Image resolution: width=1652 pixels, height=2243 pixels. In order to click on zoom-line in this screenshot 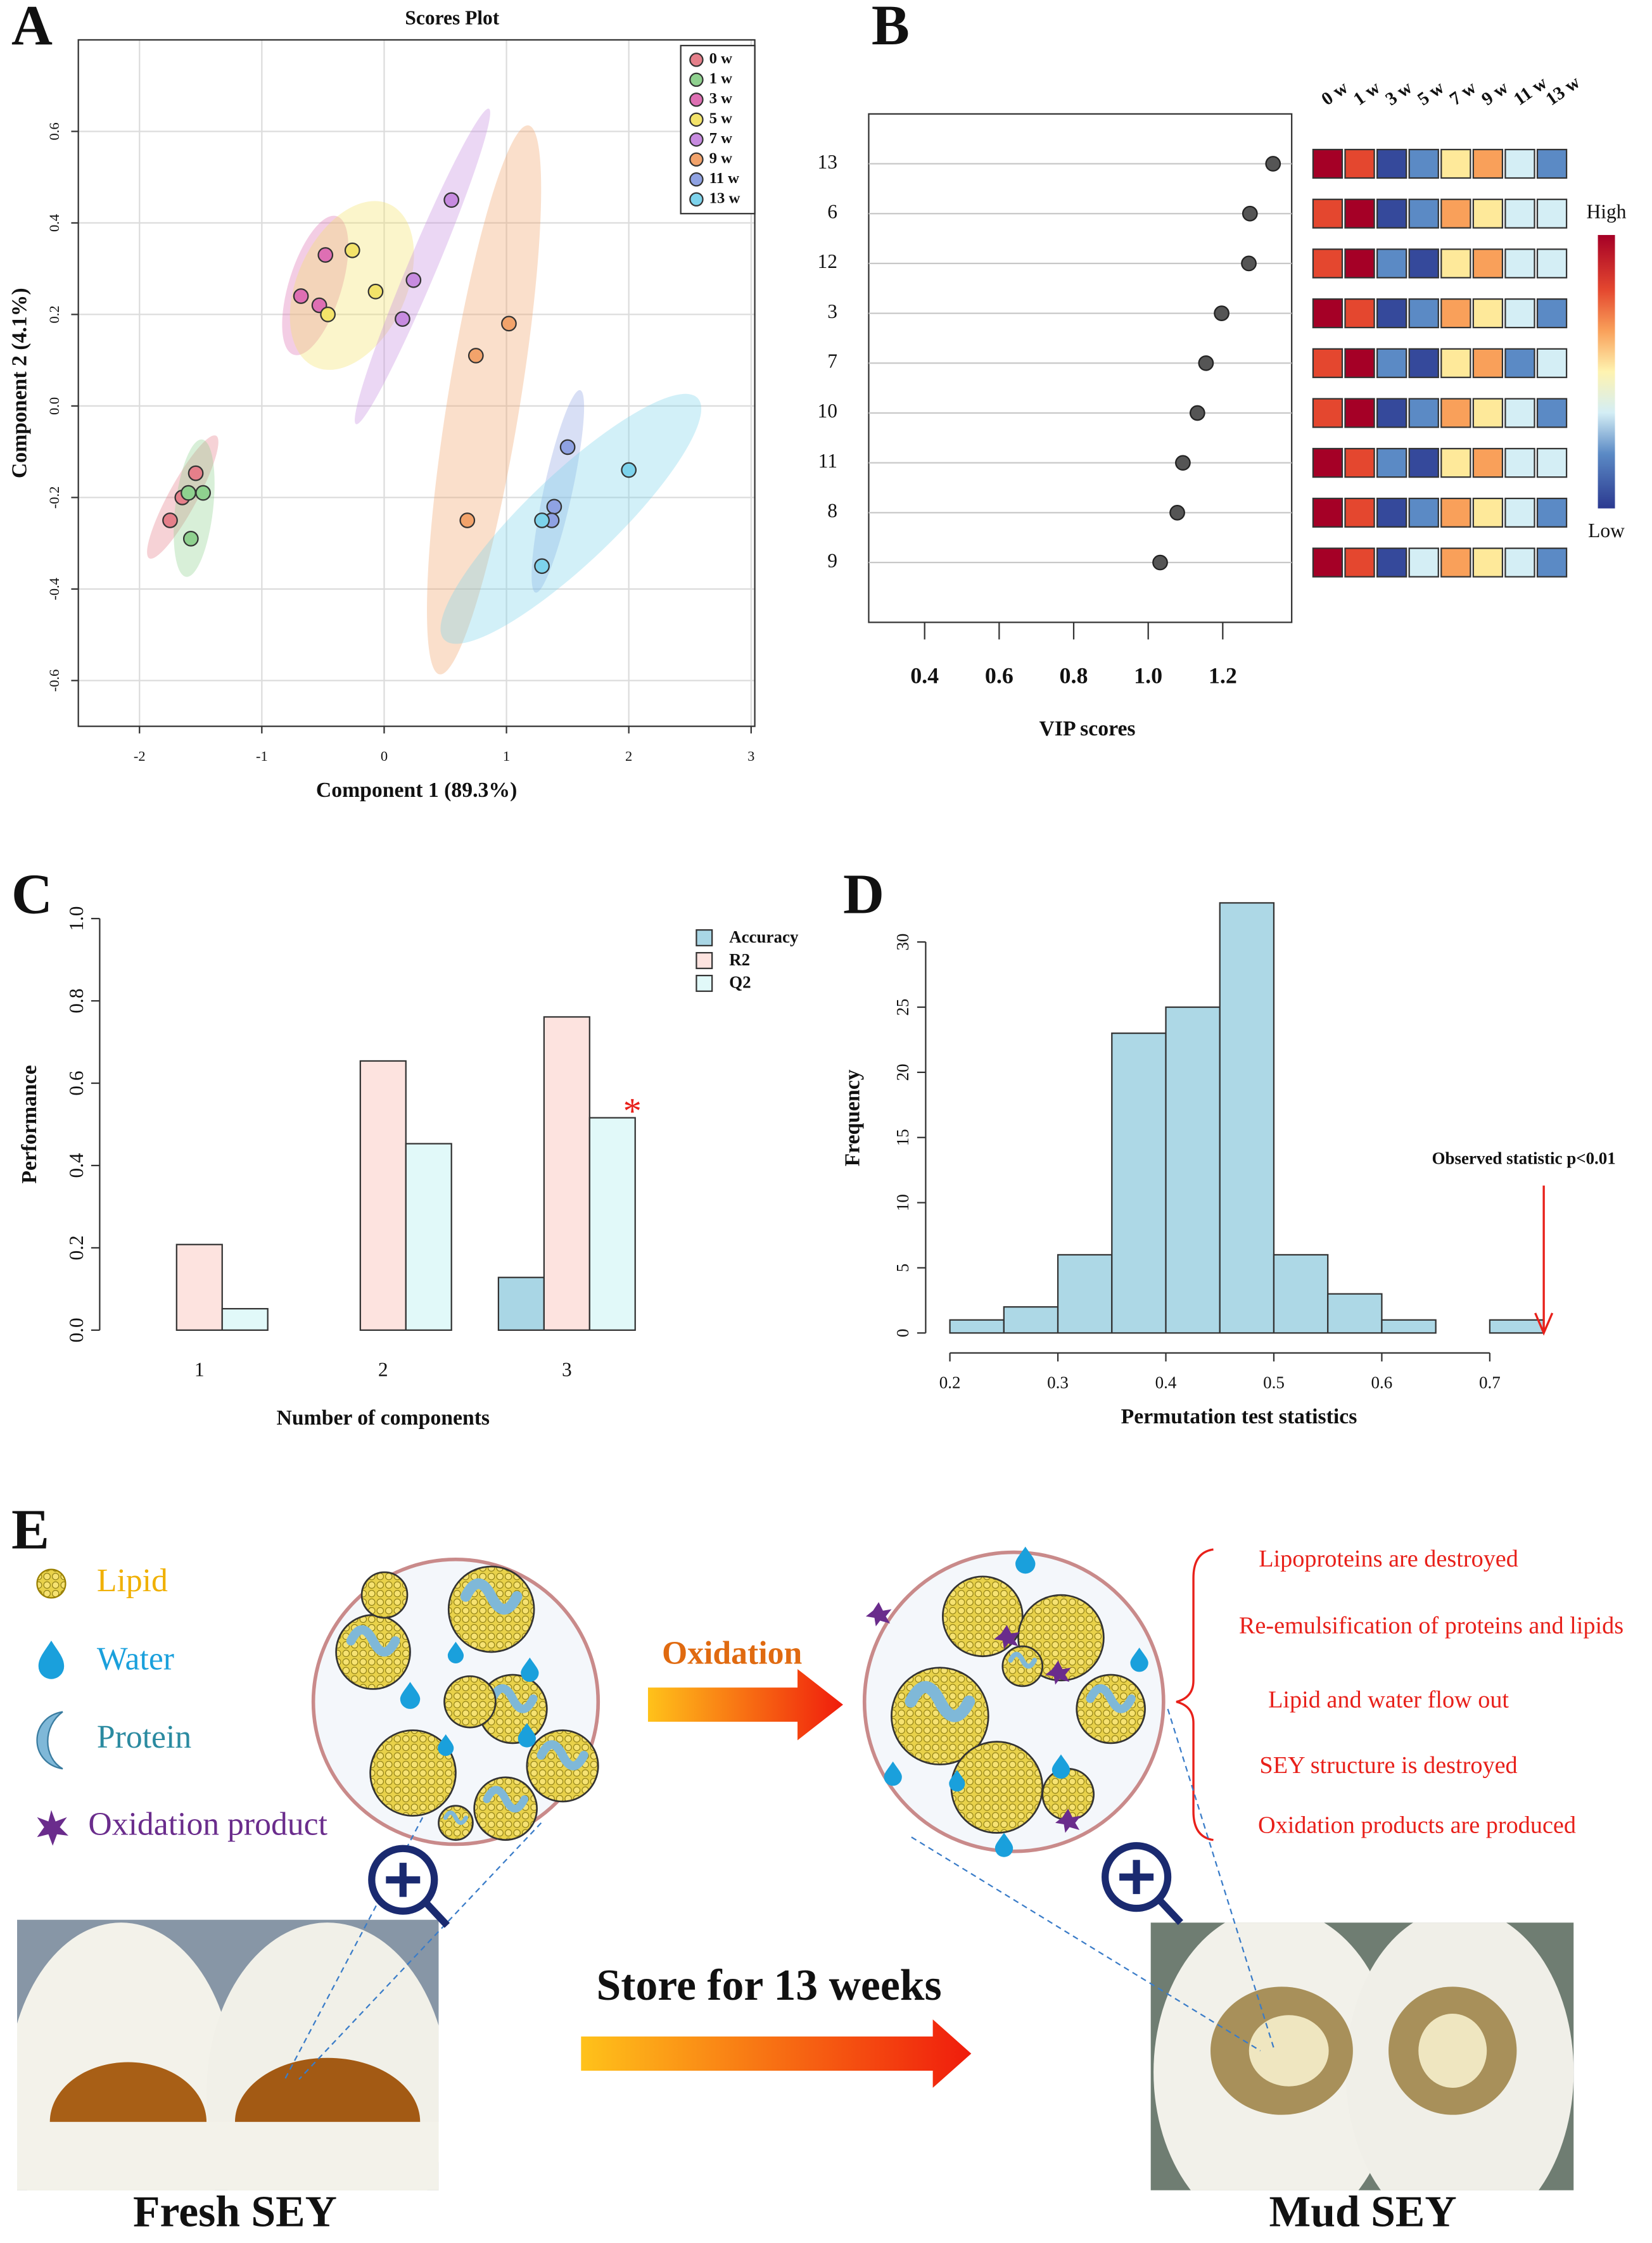, I will do `click(420, 1951)`.